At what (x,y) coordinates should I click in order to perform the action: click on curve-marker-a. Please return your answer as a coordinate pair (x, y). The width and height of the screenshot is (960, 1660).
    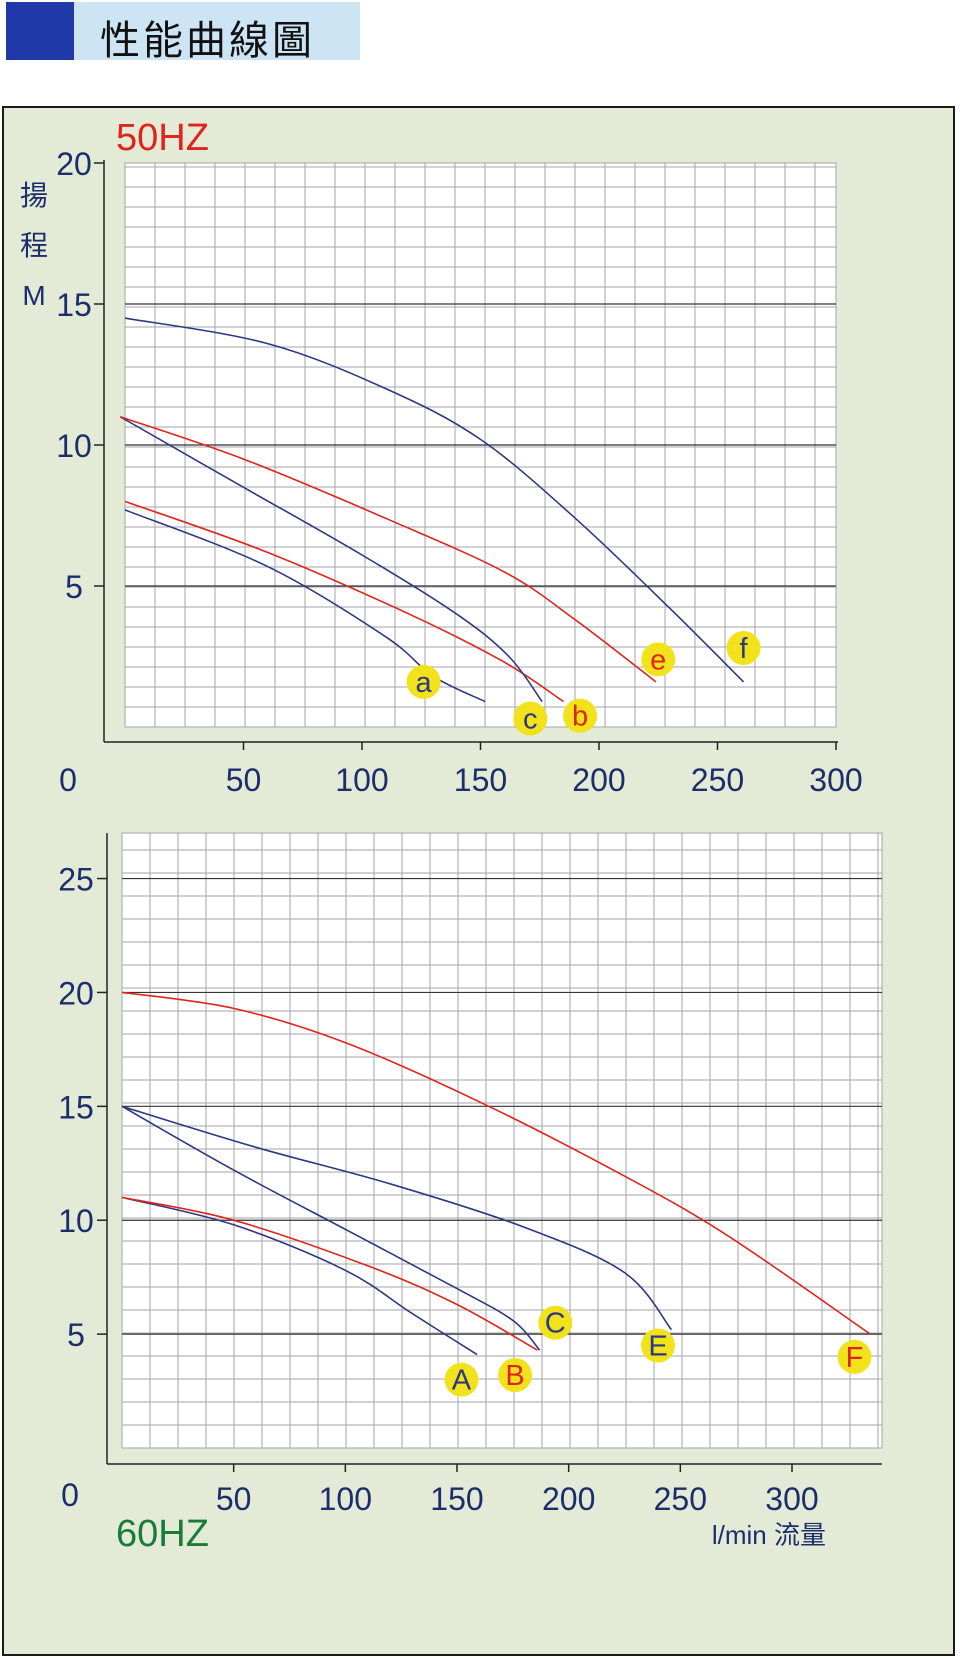
    Looking at the image, I should click on (423, 681).